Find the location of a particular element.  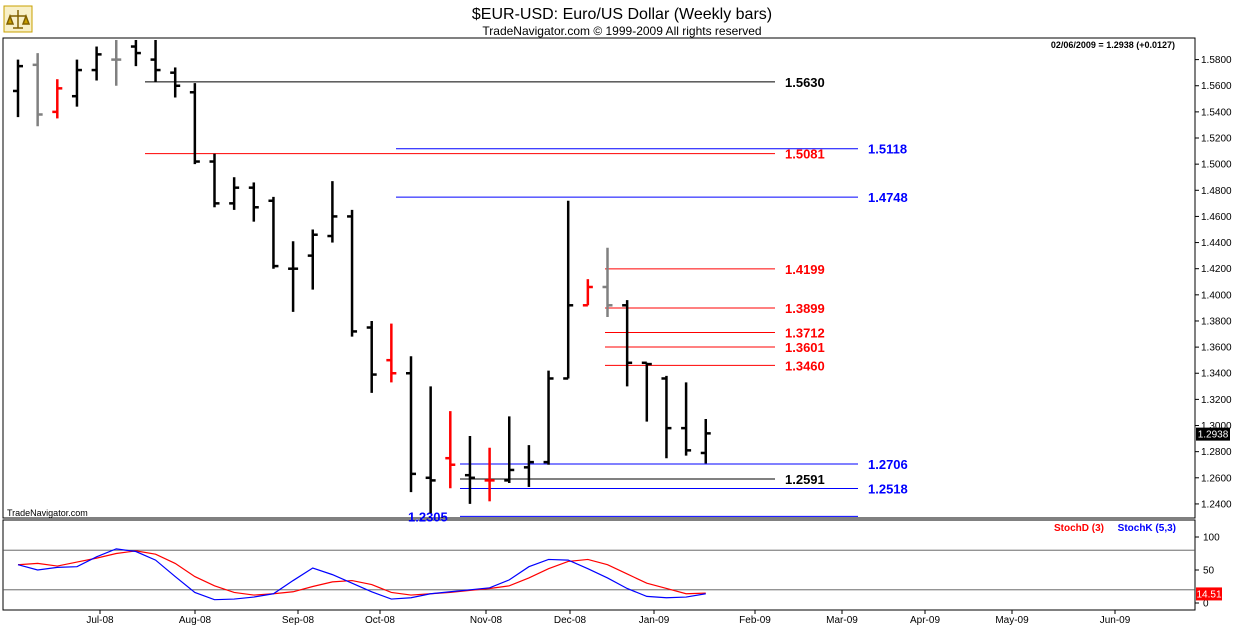

level-label: 1.4199 is located at coordinates (805, 269).